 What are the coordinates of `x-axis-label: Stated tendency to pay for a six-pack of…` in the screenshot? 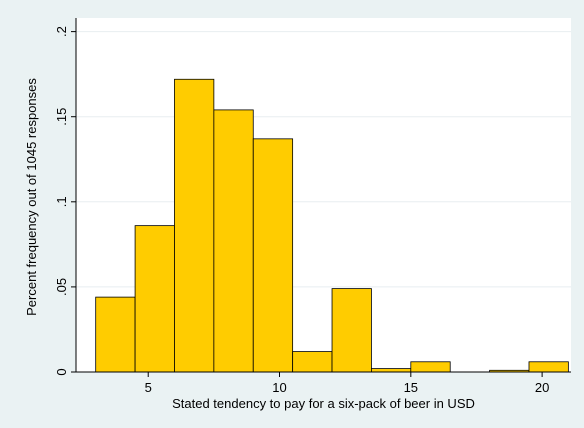 It's located at (323, 403).